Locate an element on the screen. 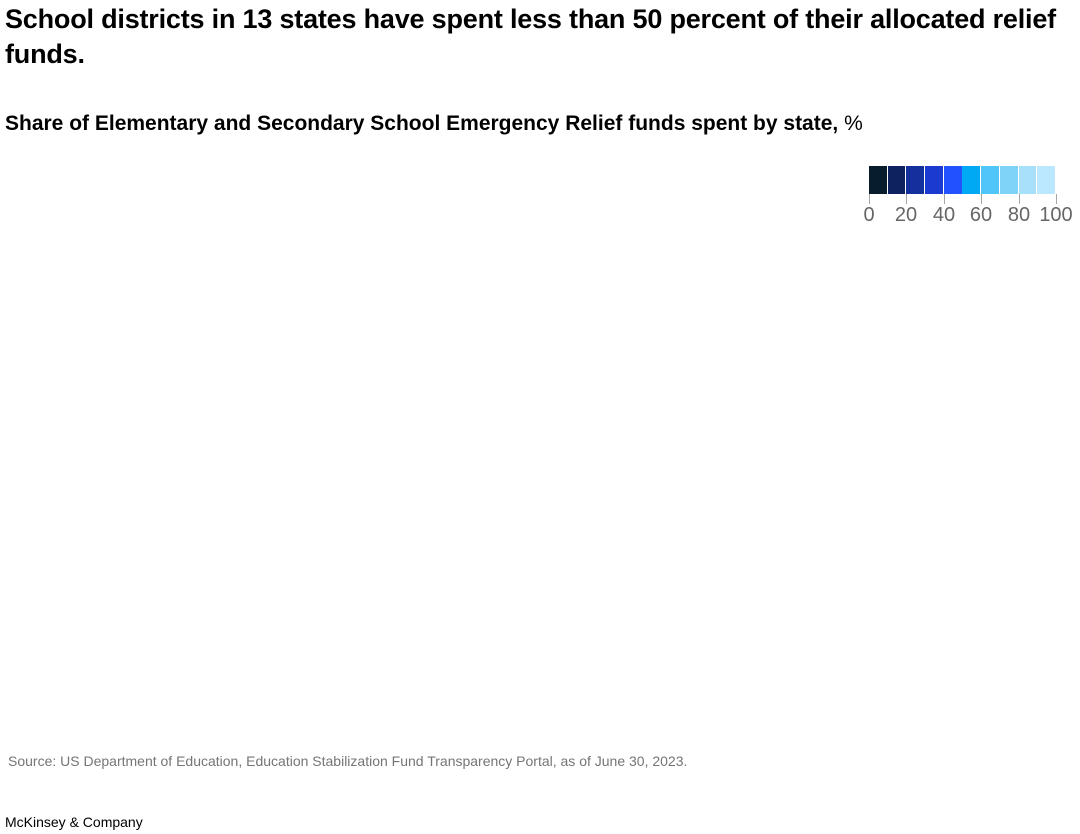 The width and height of the screenshot is (1080, 834). brand-logo-text: McKinsey & Company is located at coordinates (74, 822).